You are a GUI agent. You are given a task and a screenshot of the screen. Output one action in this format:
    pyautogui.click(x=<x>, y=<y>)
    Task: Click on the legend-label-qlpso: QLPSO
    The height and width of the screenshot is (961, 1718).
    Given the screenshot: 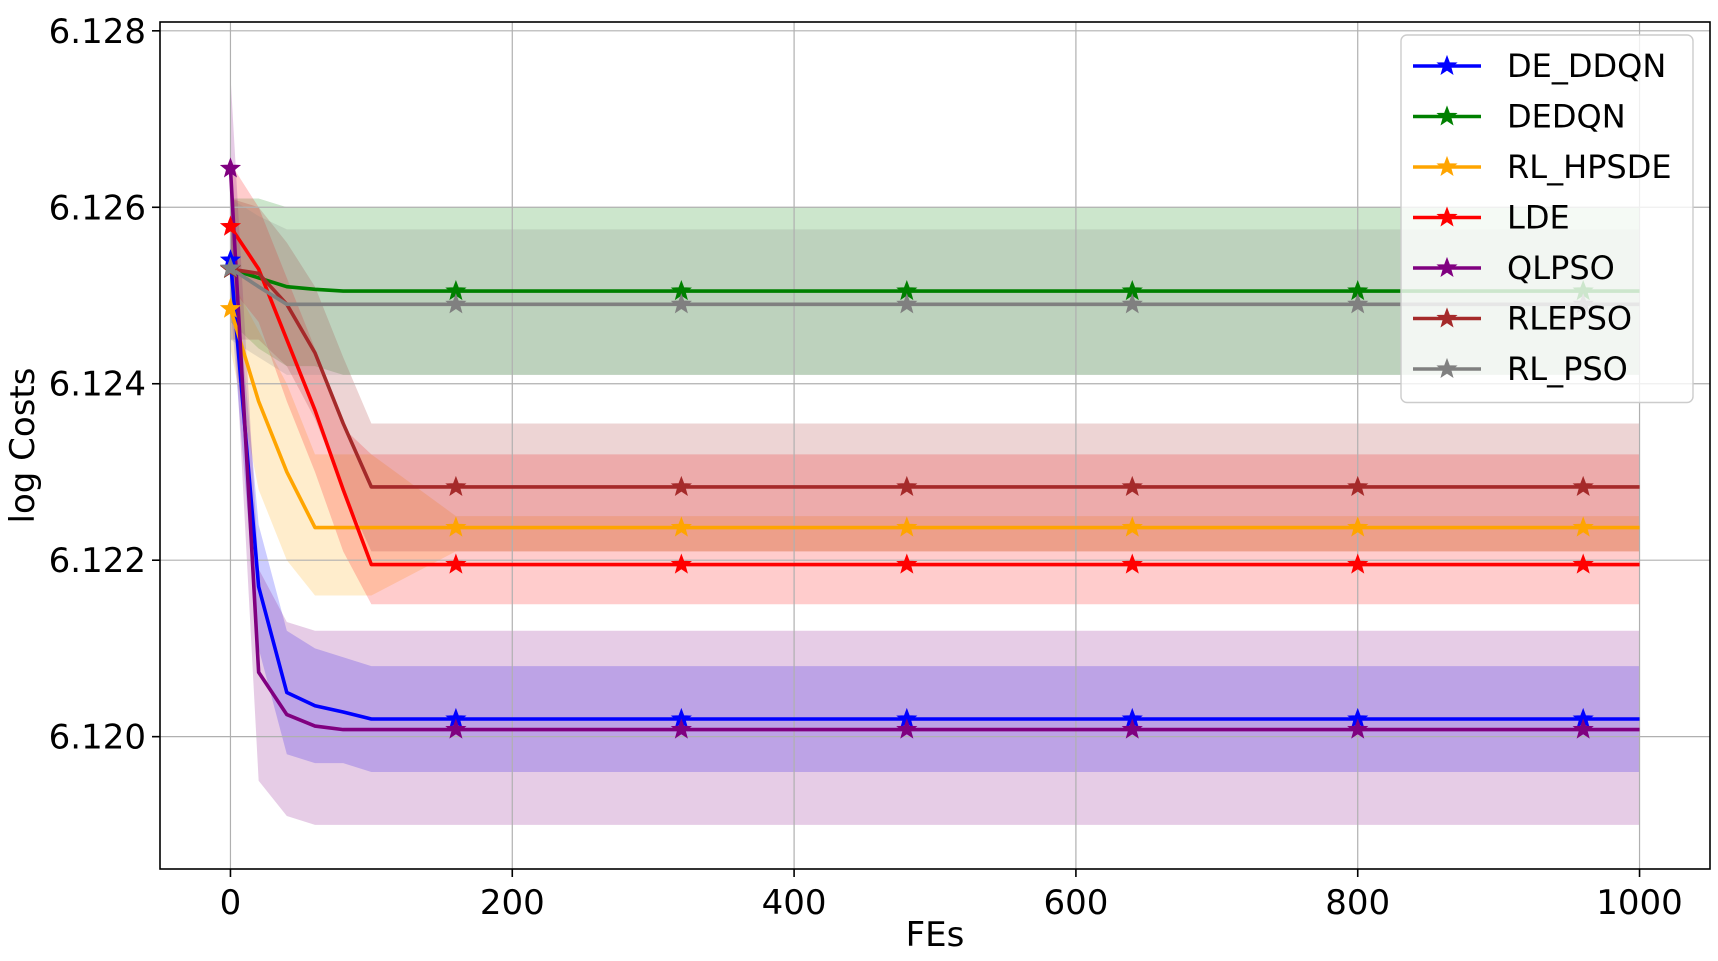 What is the action you would take?
    pyautogui.click(x=1561, y=268)
    